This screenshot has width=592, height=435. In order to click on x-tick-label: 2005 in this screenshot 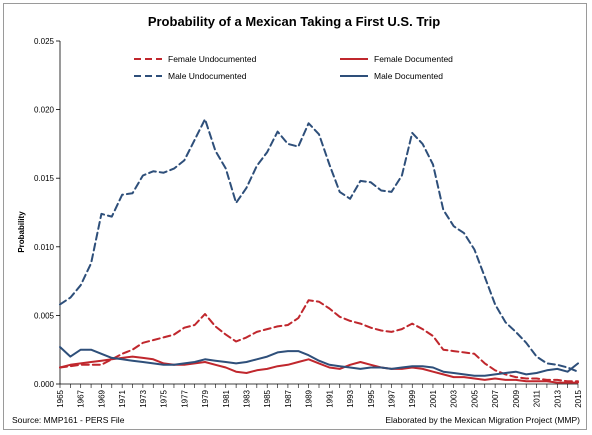, I will do `click(474, 398)`.